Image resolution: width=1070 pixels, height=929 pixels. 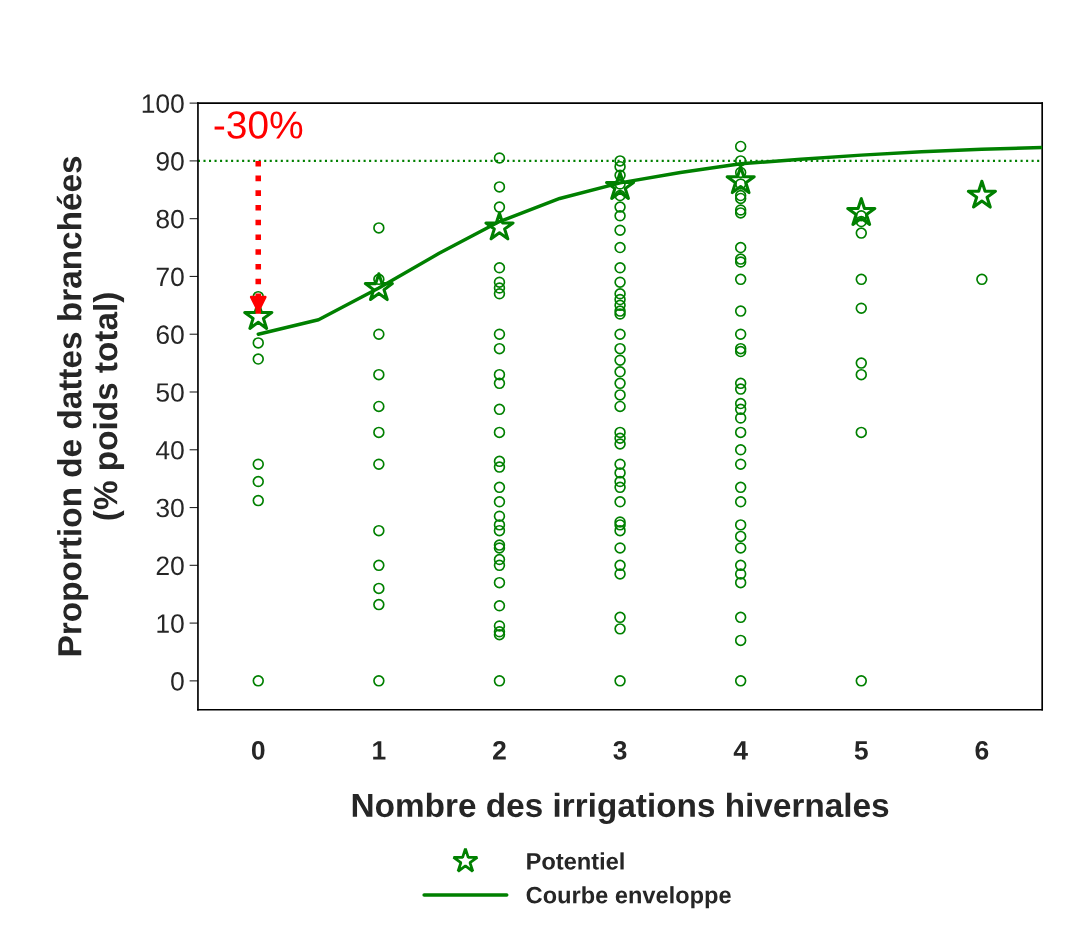 I want to click on legend-label: Potentiel, so click(x=575, y=861).